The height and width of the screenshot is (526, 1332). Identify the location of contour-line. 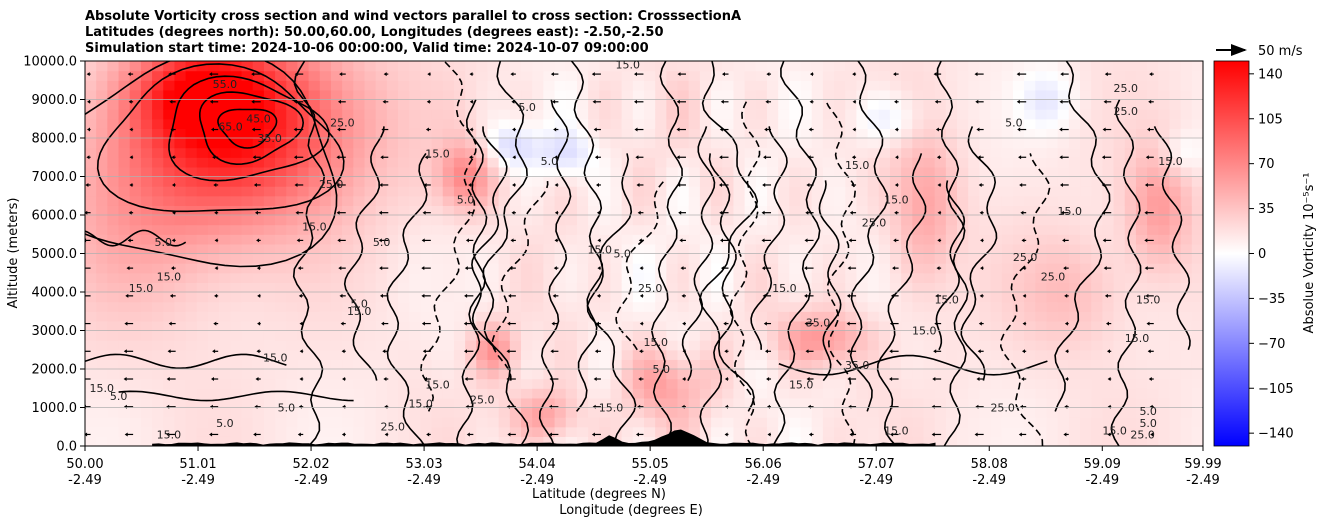
(236, 396).